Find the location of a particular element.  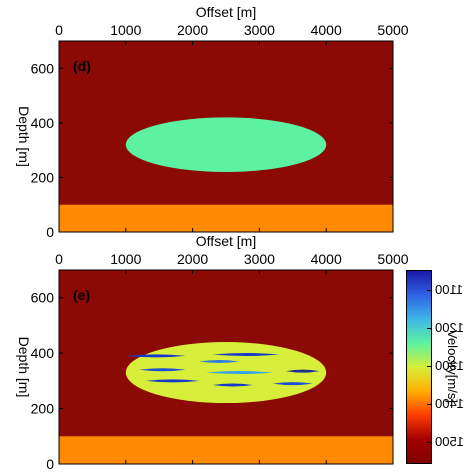

ellipse-body is located at coordinates (226, 144).